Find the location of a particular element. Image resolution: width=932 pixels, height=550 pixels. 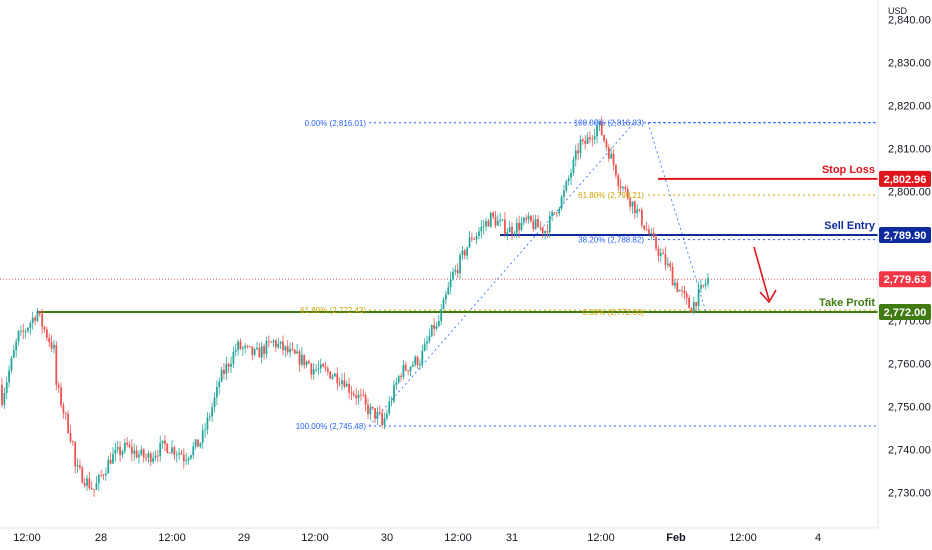

fib-label: 38.20% (2,788.82) is located at coordinates (611, 240).